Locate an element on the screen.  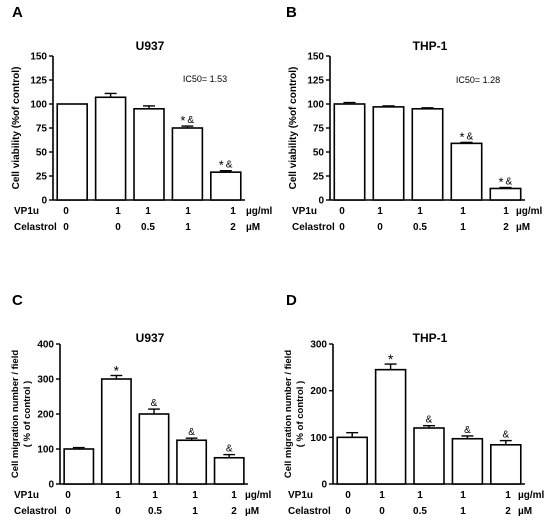
panel-letter: D is located at coordinates (291, 300).